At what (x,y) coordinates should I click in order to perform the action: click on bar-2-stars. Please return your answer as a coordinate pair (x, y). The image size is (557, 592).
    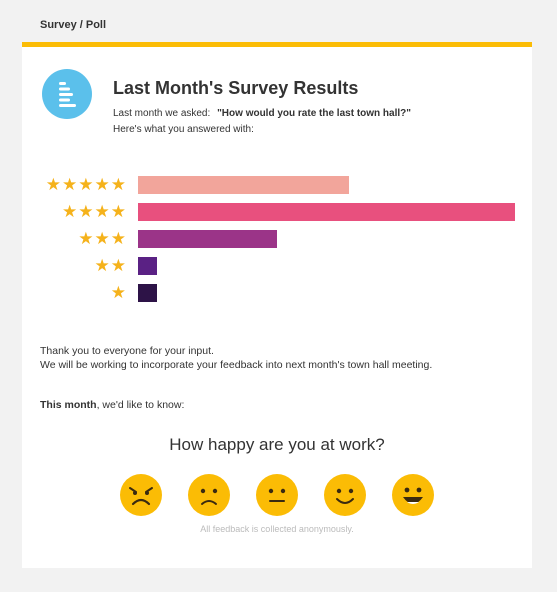
    Looking at the image, I should click on (147, 266).